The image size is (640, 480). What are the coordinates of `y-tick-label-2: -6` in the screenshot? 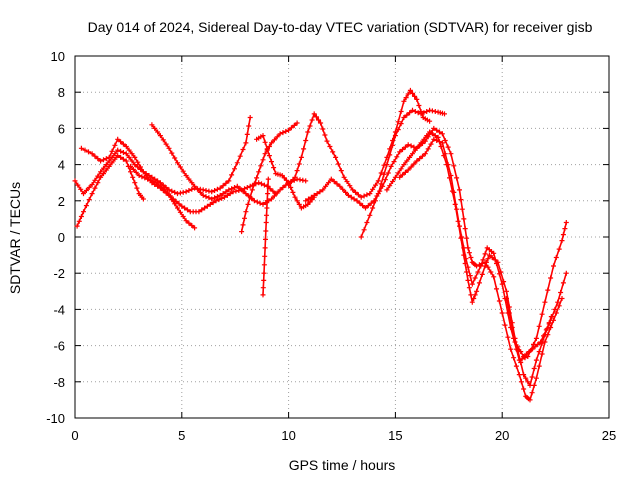 It's located at (59, 346).